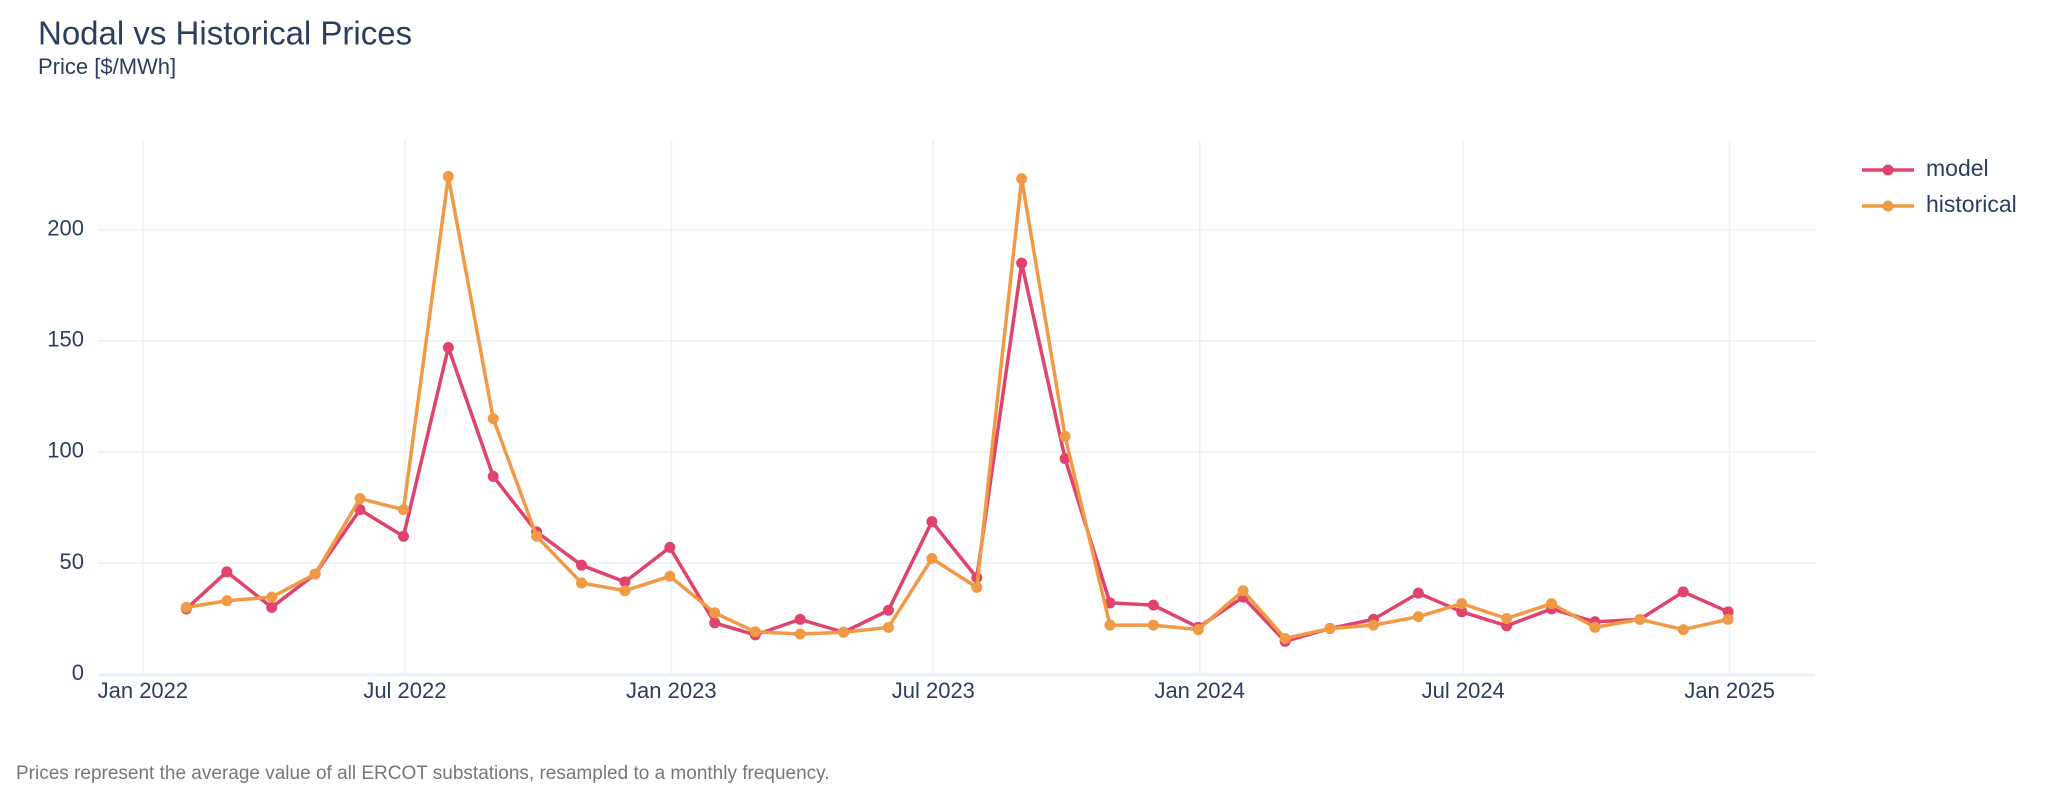  Describe the element at coordinates (1199, 690) in the screenshot. I see `x-tick-label: Jan 2024` at that location.